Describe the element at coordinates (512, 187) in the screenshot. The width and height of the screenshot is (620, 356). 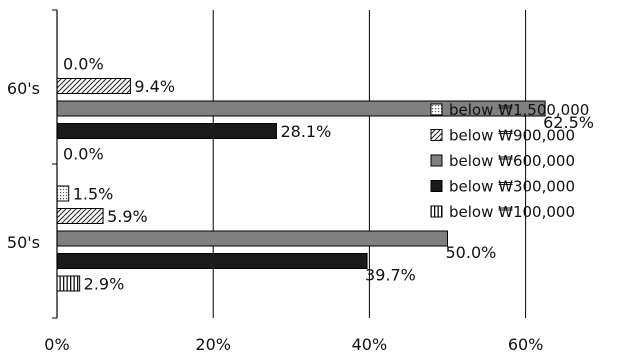
I see `legend-label-below-300-000: below ₩300,000` at that location.